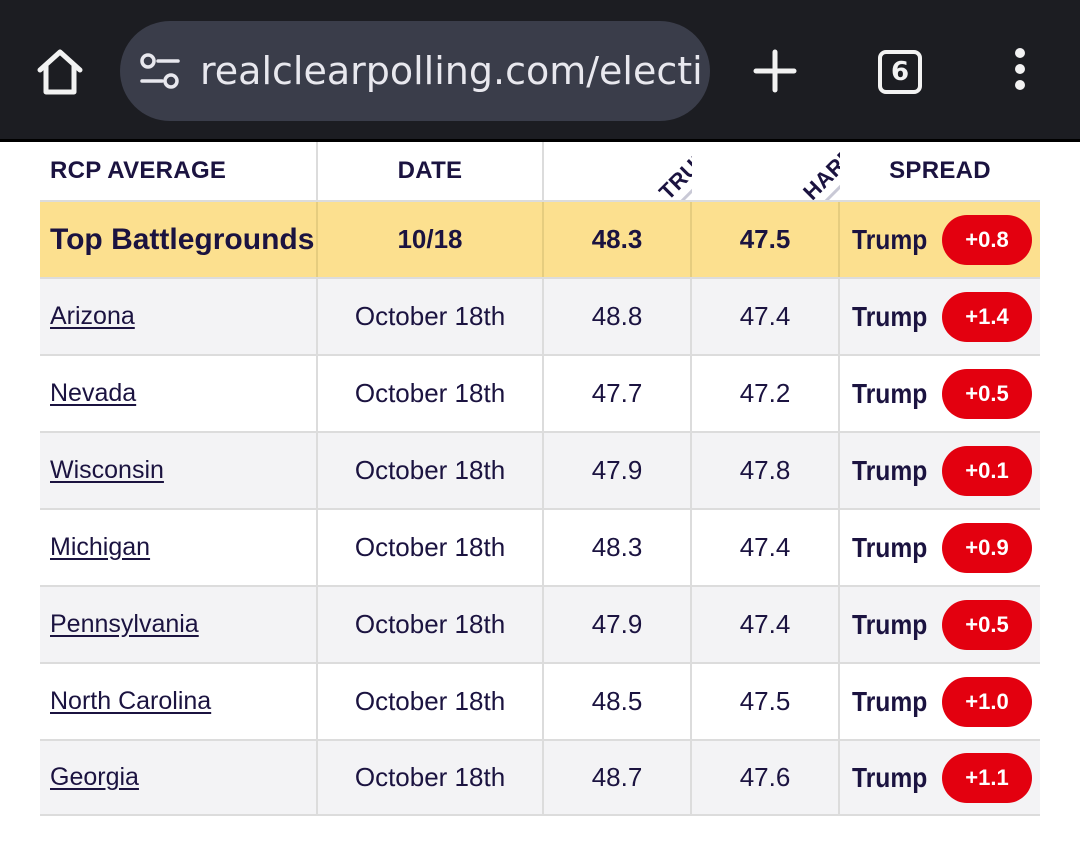 This screenshot has height=861, width=1080. I want to click on header-harris: HARRIS, so click(766, 171).